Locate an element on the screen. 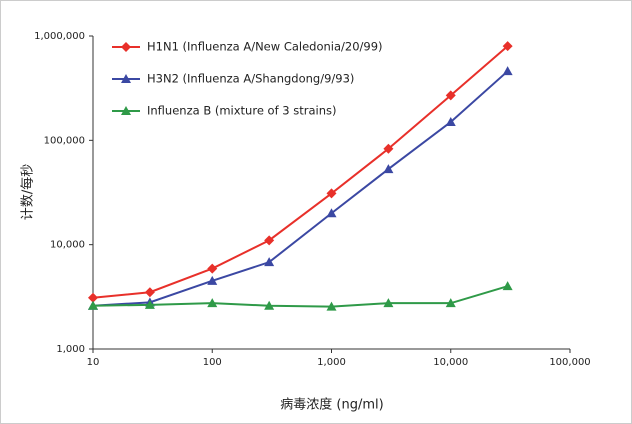  x-tick-label: 100 is located at coordinates (212, 362).